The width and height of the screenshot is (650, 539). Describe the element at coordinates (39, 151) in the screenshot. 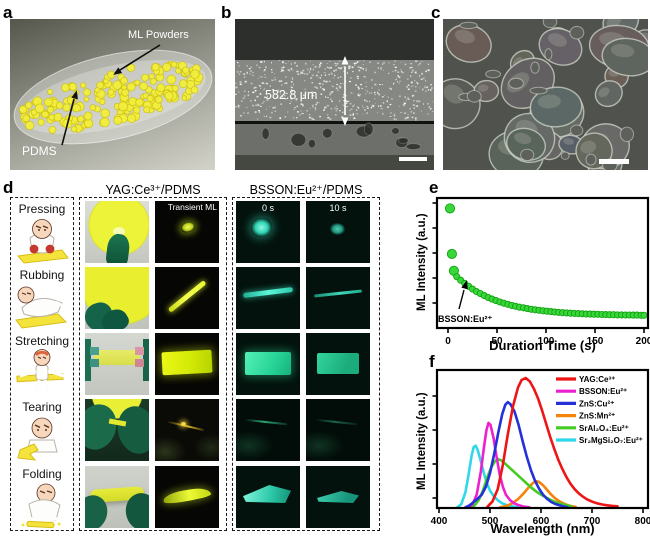

I see `pdms-label: PDMS` at that location.